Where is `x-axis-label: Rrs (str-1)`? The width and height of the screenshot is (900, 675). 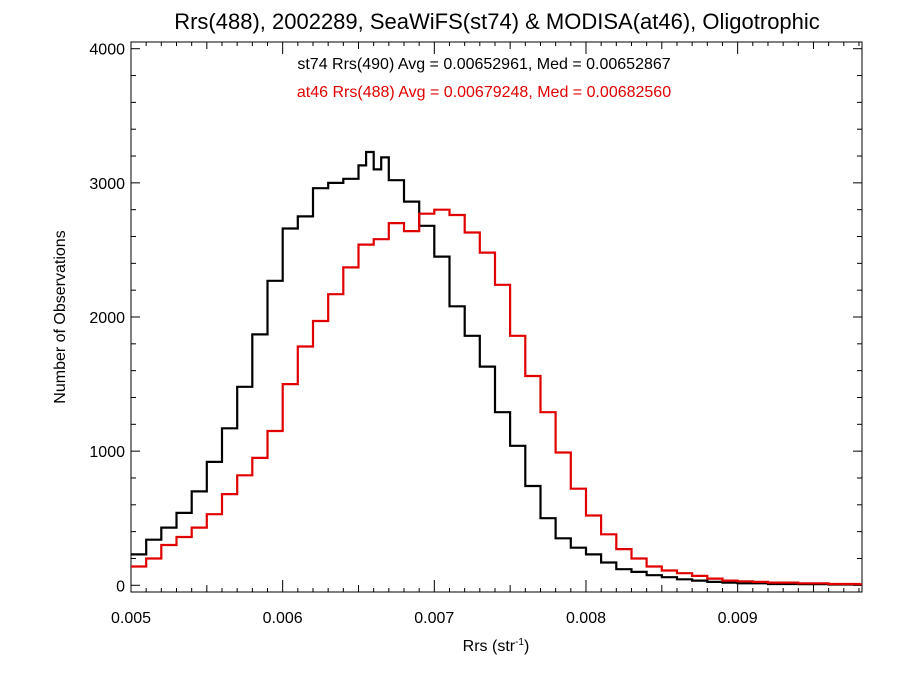
x-axis-label: Rrs (str-1) is located at coordinates (496, 646).